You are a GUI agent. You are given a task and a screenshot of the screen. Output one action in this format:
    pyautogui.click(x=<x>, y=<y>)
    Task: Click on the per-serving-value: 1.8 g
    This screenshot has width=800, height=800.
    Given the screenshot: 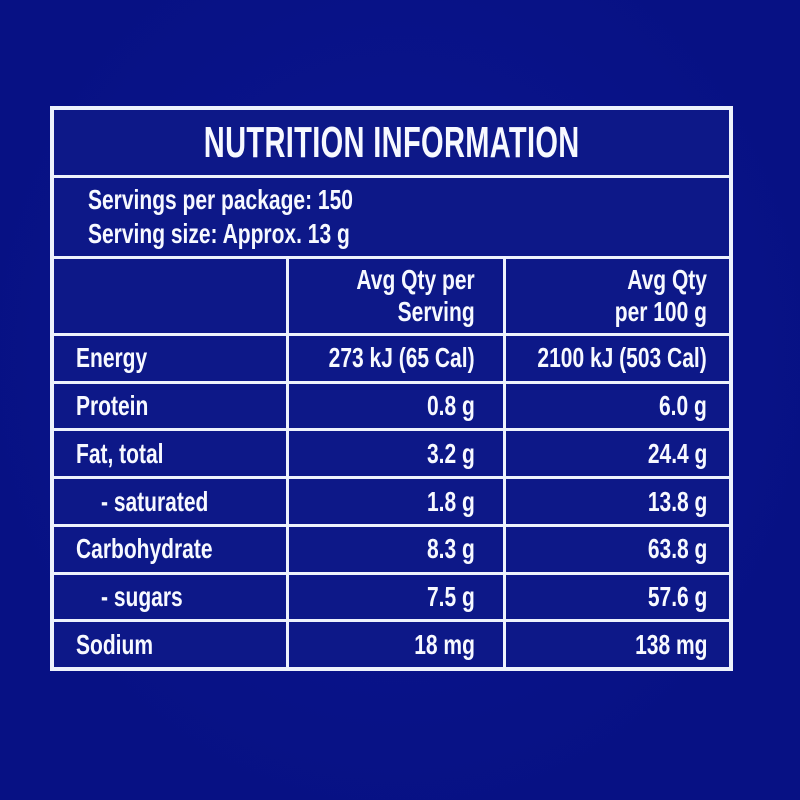 What is the action you would take?
    pyautogui.click(x=451, y=501)
    